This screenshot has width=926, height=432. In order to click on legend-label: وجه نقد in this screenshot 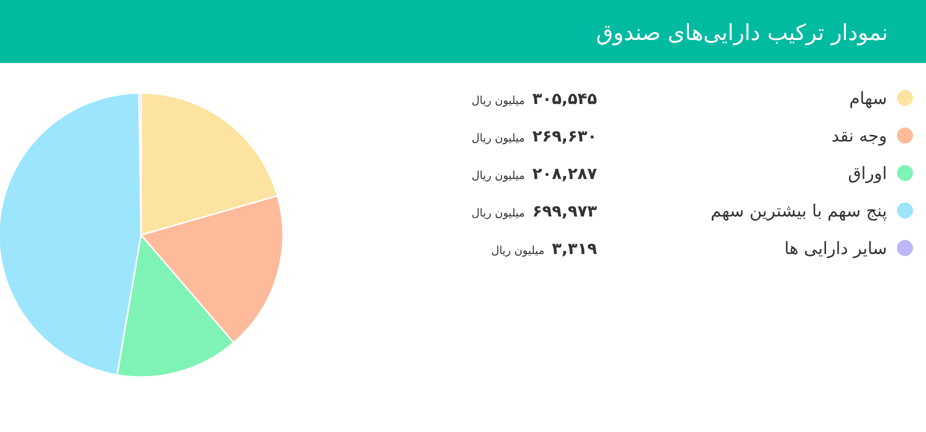, I will do `click(859, 136)`.